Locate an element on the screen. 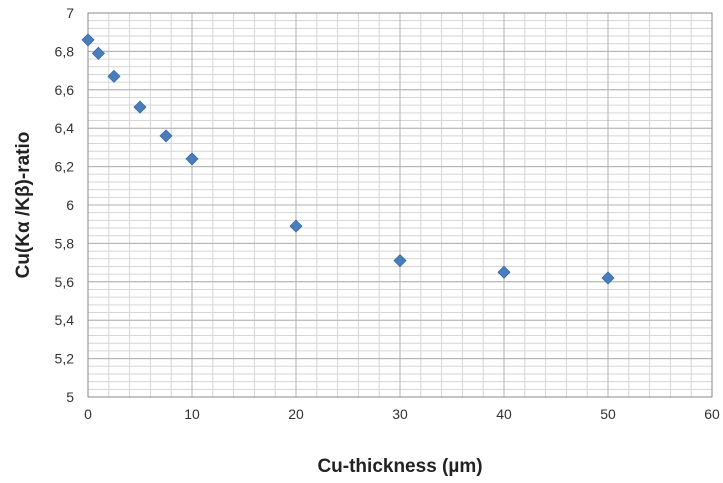  y-tick-label: 7 is located at coordinates (70, 13).